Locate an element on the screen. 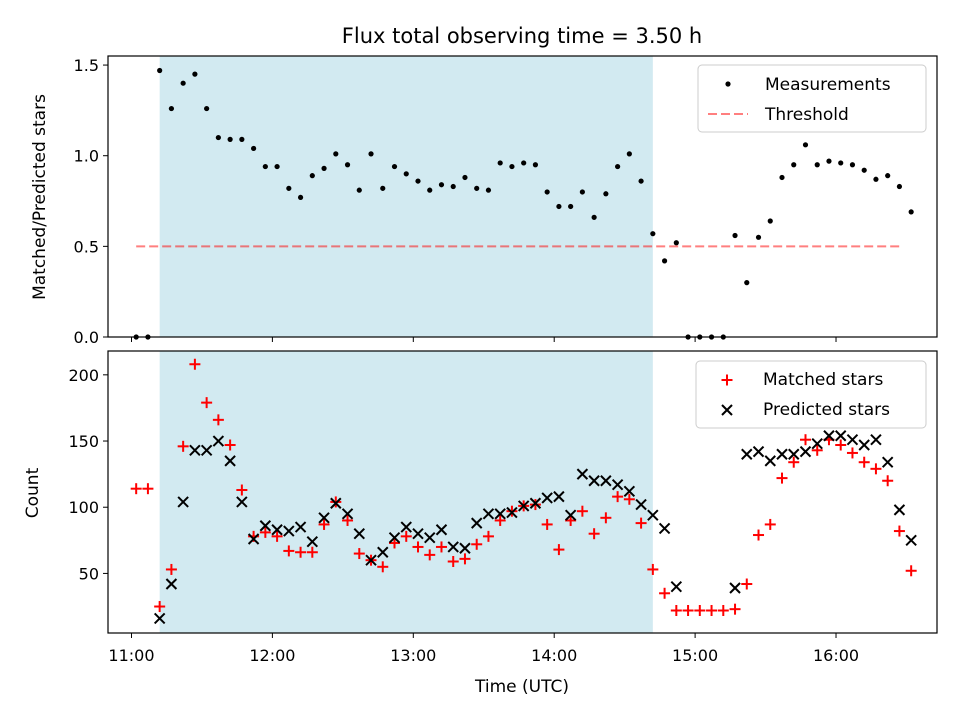 The image size is (960, 720). measurements-legend-marker is located at coordinates (728, 84).